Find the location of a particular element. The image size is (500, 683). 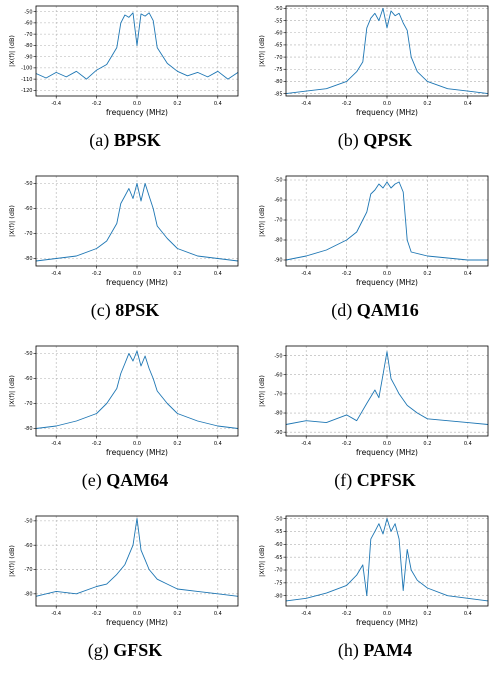

caption: (f) CPFSK is located at coordinates (375, 480).